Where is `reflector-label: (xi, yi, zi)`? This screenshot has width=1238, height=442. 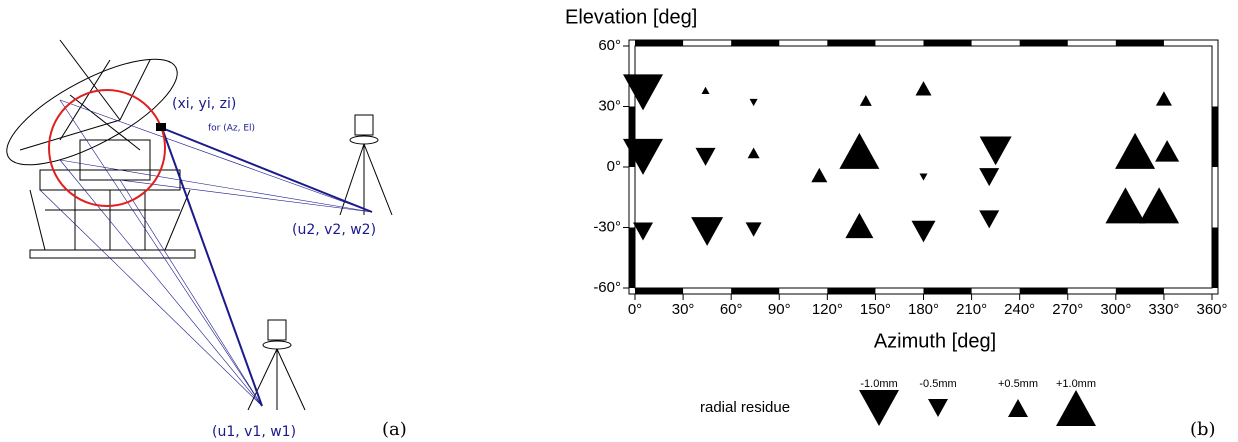
reflector-label: (xi, yi, zi) is located at coordinates (204, 104).